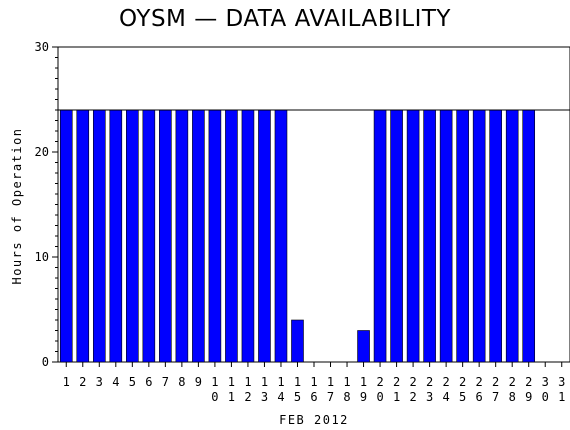  I want to click on y-tick-label: 30, so click(42, 47).